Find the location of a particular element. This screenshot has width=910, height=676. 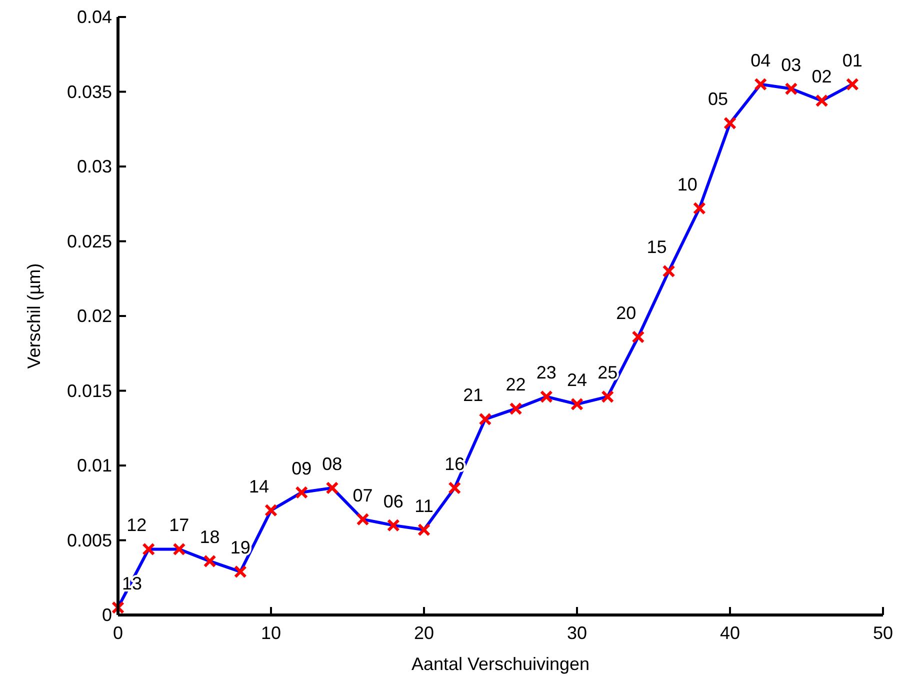

annotation: 25 is located at coordinates (608, 372).